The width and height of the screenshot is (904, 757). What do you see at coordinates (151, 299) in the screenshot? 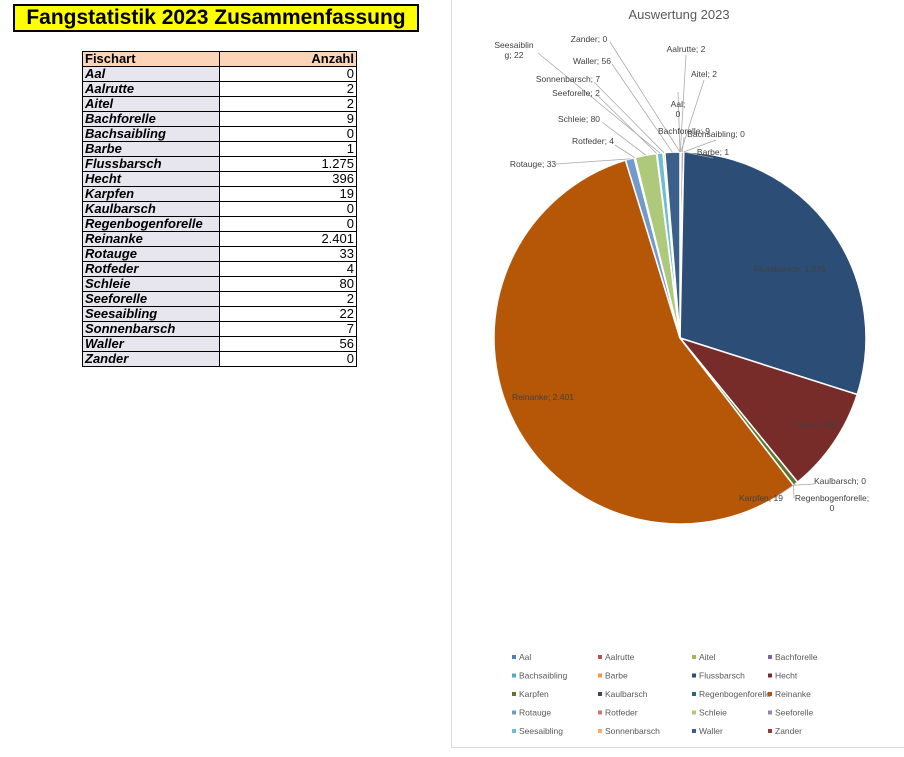
I see `fish-name-cell: Seeforelle` at bounding box center [151, 299].